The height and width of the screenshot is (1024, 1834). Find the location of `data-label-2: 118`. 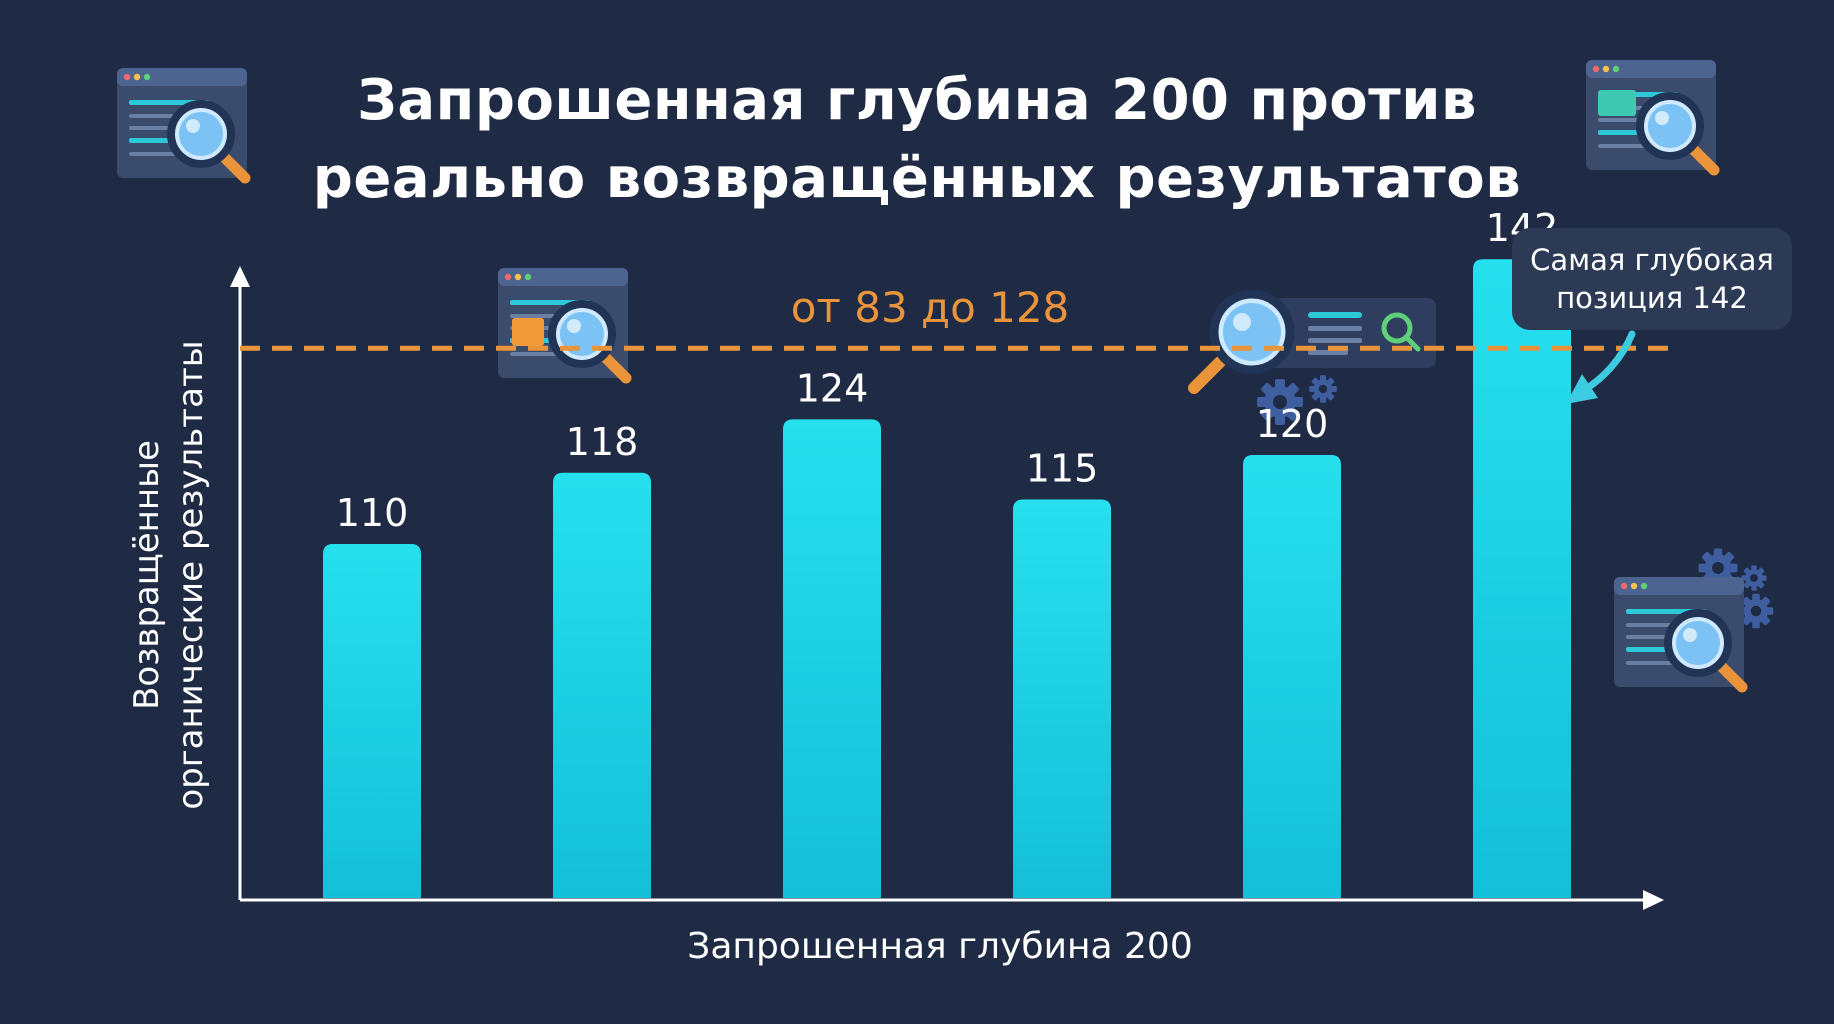

data-label-2: 118 is located at coordinates (602, 442).